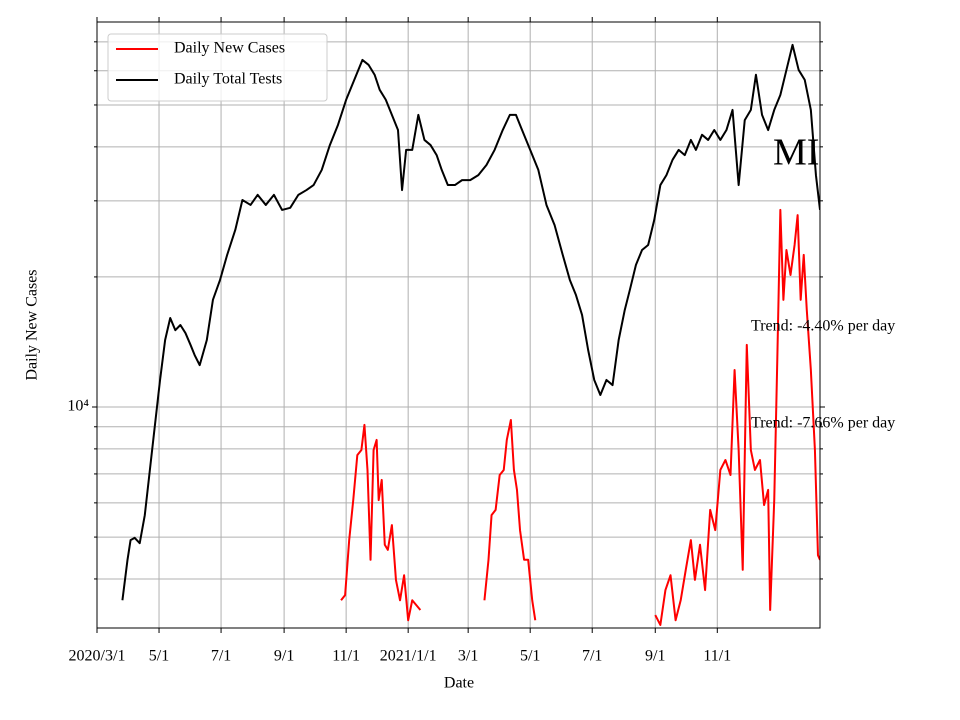  Describe the element at coordinates (78, 406) in the screenshot. I see `y-tick-label: 10⁴` at that location.